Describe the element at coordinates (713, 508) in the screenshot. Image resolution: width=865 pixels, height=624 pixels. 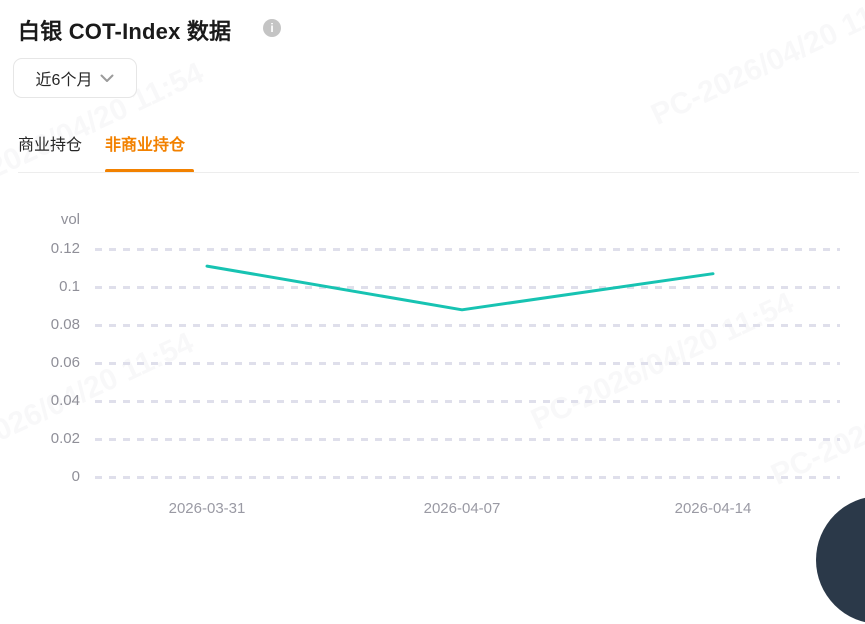
I see `x-tick-label: 2026-04-14` at that location.